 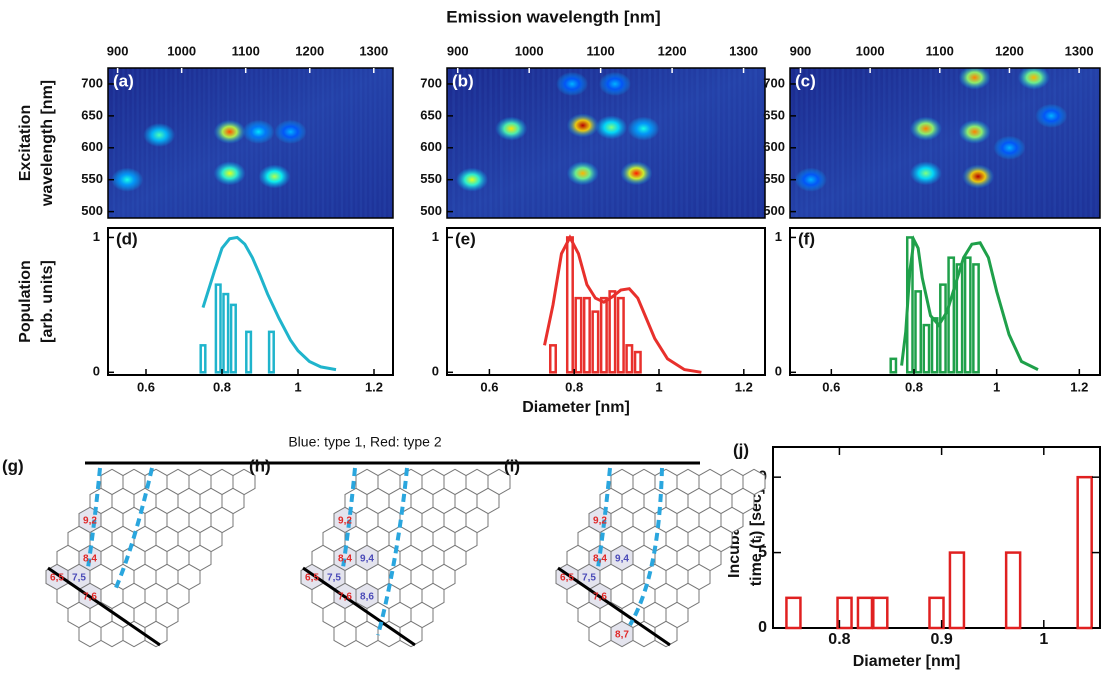 I want to click on y-axis-label: Population, so click(x=25, y=301).